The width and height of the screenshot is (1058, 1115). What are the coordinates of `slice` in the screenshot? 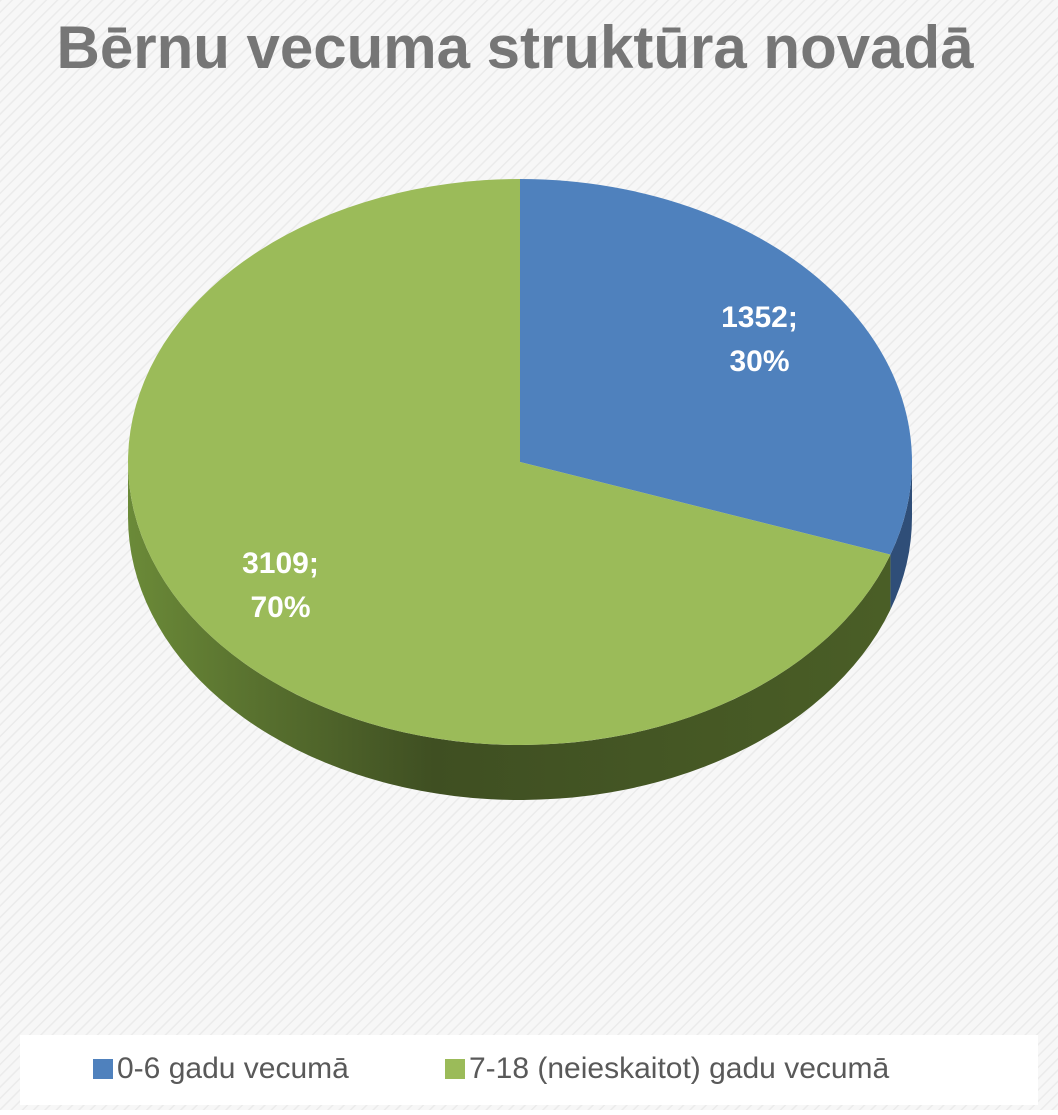 It's located at (716, 367).